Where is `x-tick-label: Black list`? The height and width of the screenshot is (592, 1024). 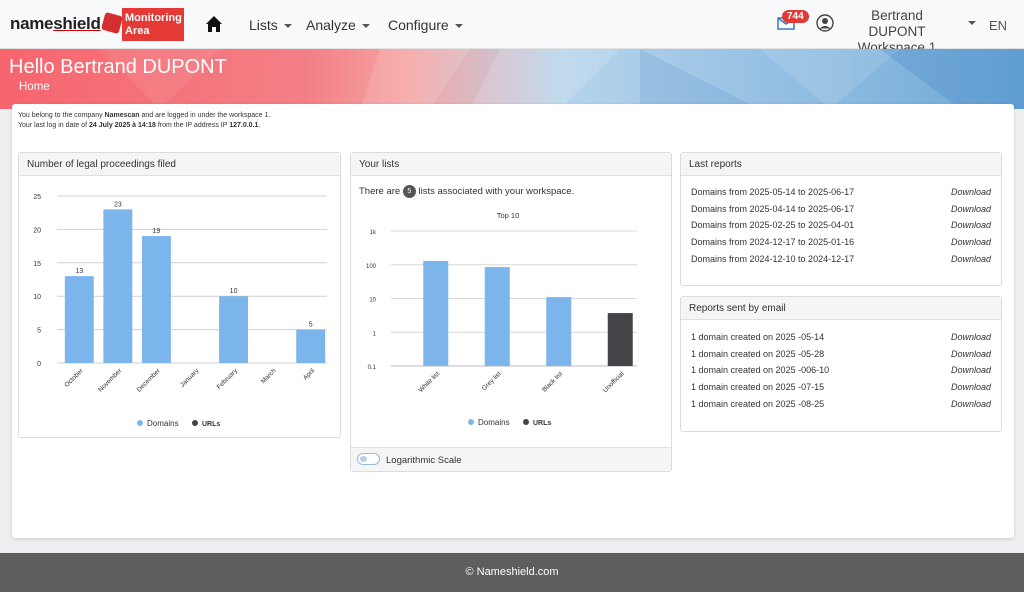
x-tick-label: Black list is located at coordinates (552, 381).